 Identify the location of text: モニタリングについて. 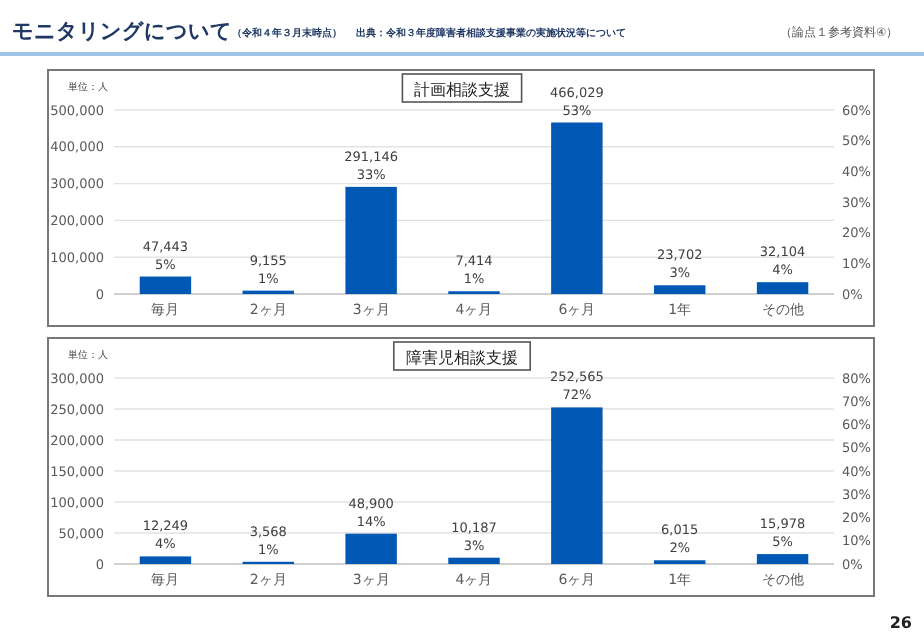
(122, 32).